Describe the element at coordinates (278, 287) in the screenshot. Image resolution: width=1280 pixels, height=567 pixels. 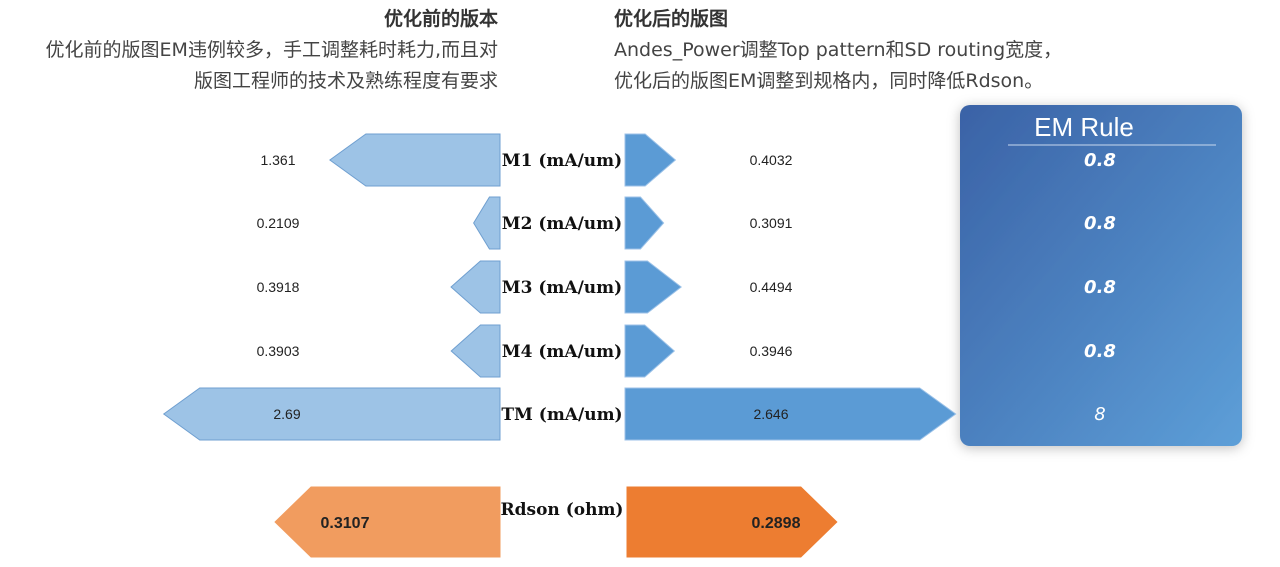
I see `before-value-label: 0.3918` at that location.